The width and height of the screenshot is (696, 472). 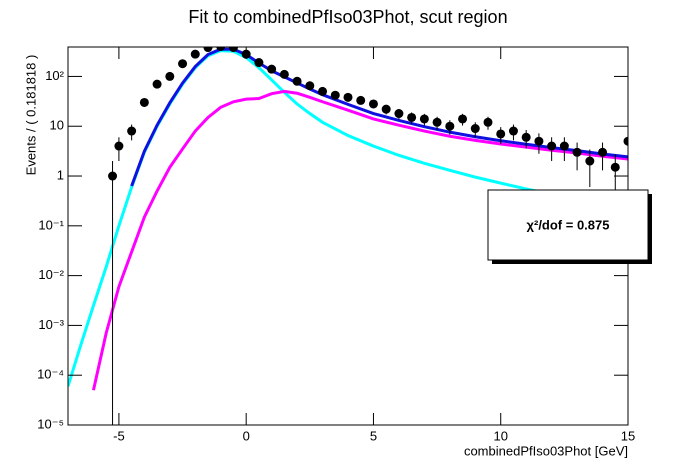 I want to click on x-tick-label: 0, so click(x=246, y=435).